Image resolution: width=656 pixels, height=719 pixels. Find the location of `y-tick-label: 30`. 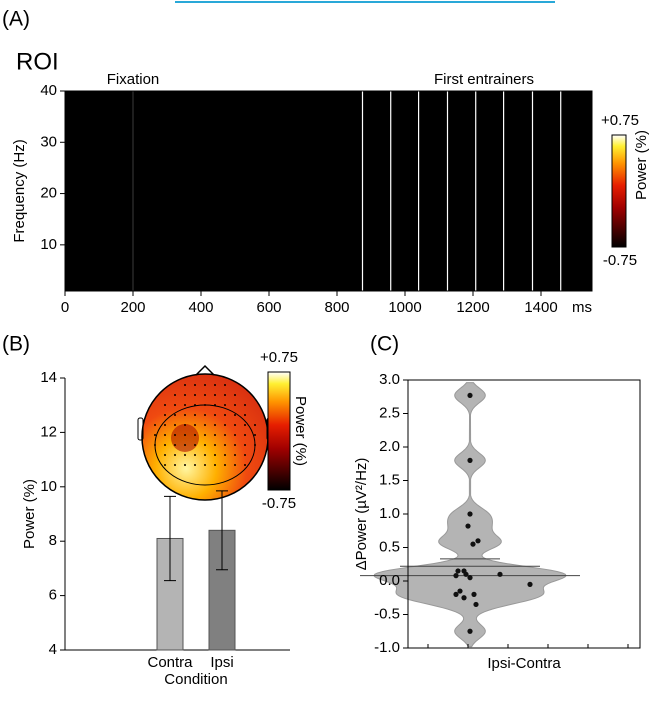

y-tick-label: 30 is located at coordinates (48, 141).